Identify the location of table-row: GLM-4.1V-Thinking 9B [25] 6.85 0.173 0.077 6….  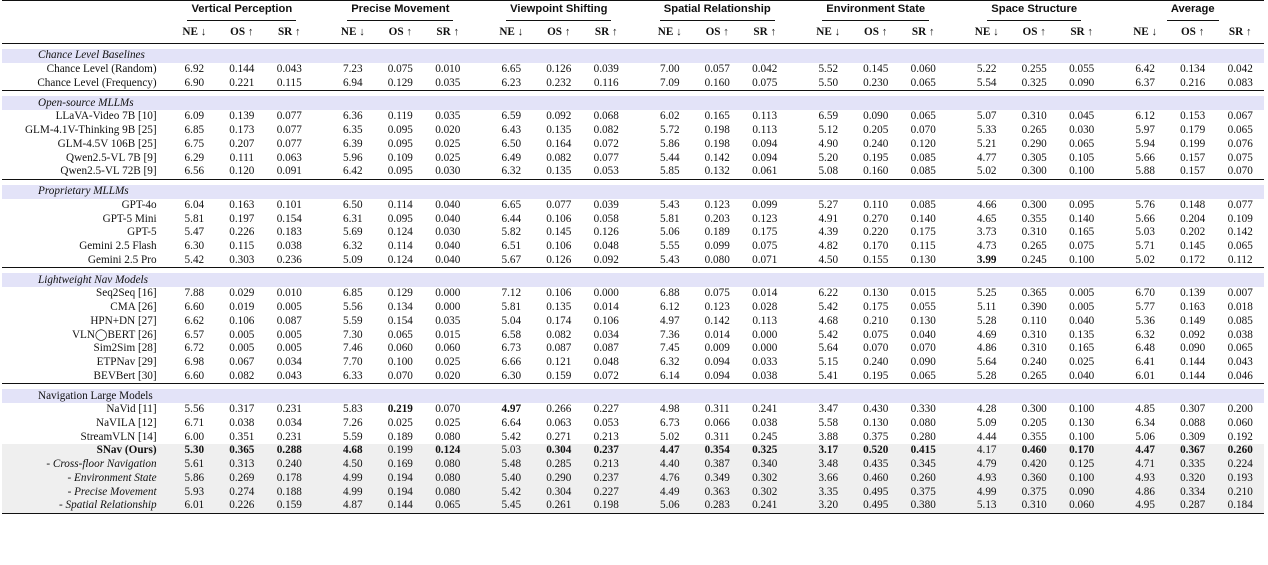
(633, 131).